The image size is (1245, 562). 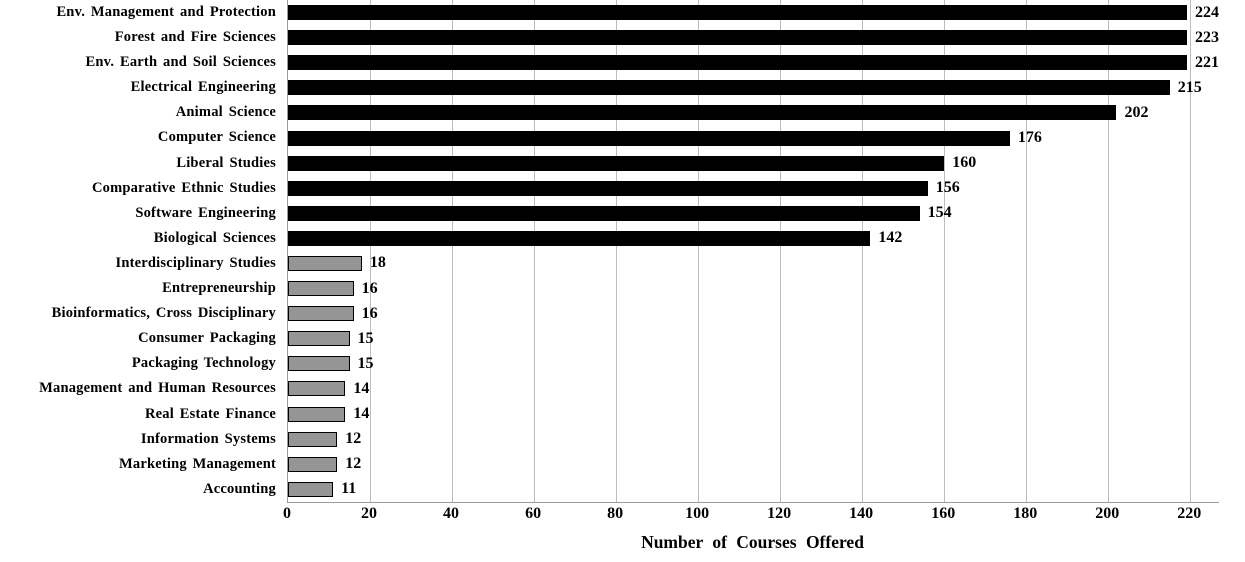 I want to click on category-label: Animal Science, so click(x=225, y=112).